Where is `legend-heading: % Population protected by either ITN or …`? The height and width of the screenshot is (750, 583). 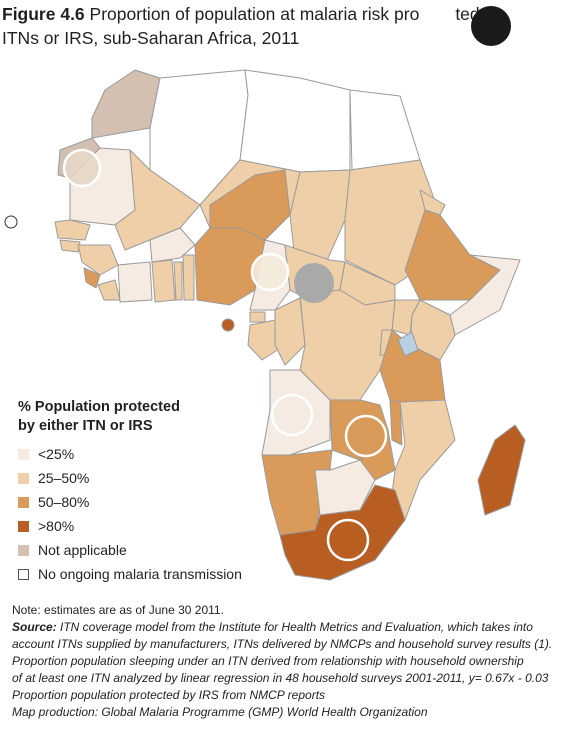 legend-heading: % Population protected by either ITN or … is located at coordinates (130, 417).